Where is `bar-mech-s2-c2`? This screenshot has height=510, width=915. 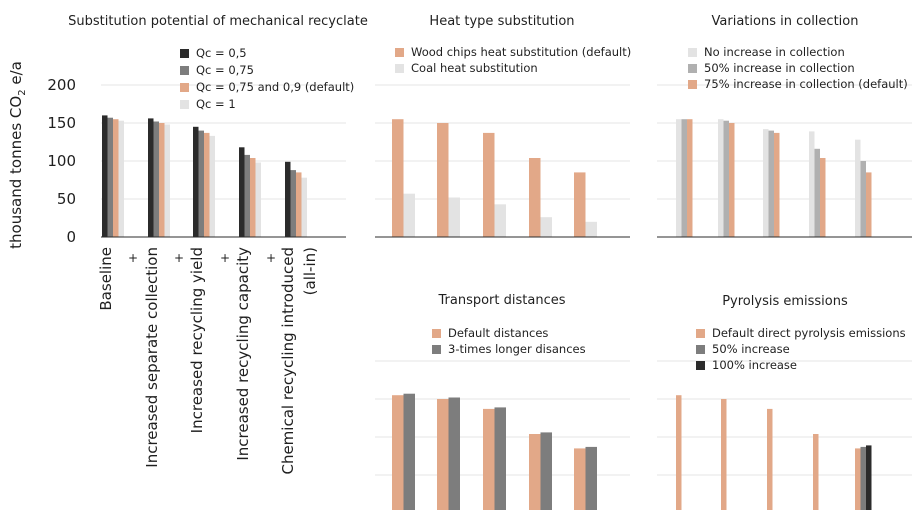 bar-mech-s2-c2 is located at coordinates (207, 184).